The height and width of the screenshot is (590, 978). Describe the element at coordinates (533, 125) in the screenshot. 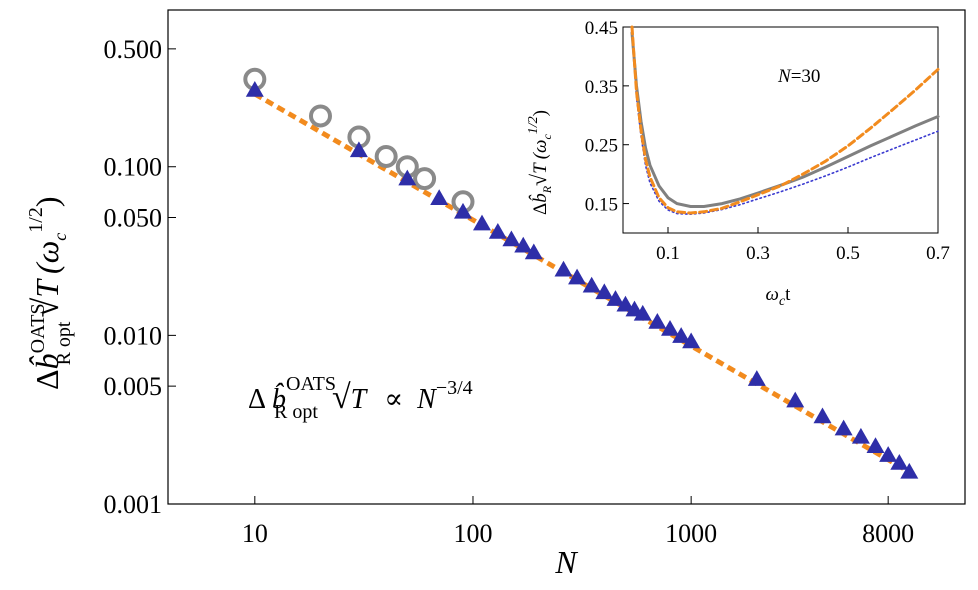

I see `inset-y-exp: 1/2` at that location.